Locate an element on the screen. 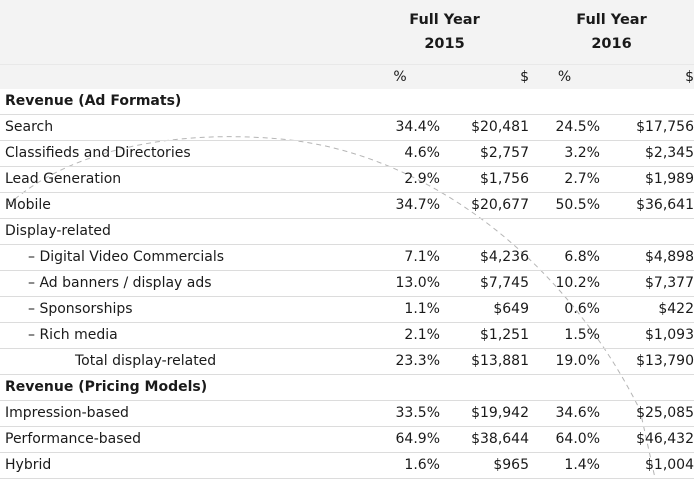  row-label: – Digital Video Commercials is located at coordinates (180, 257).